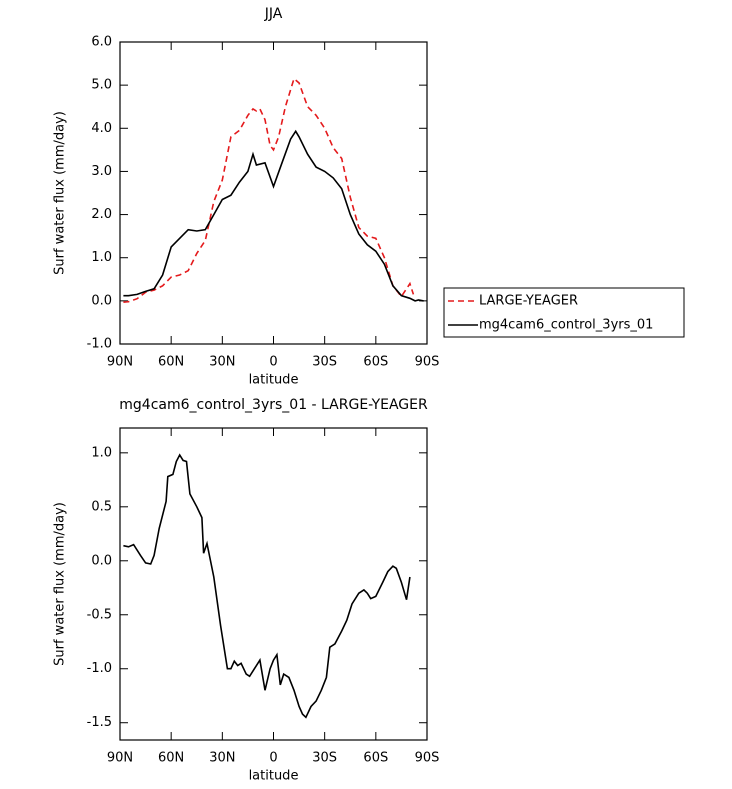 This screenshot has height=789, width=732. I want to click on legend-box, so click(564, 312).